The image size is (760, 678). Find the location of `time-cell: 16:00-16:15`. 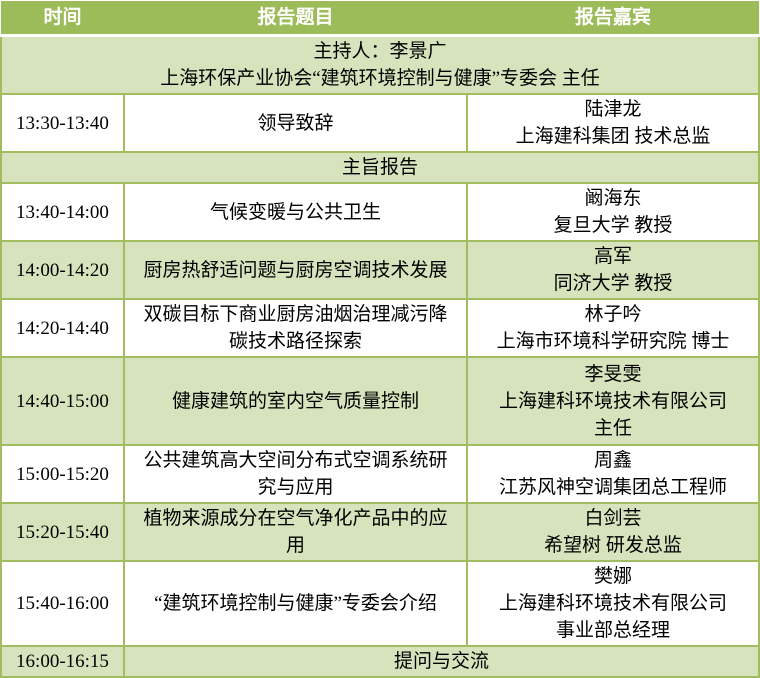

time-cell: 16:00-16:15 is located at coordinates (62, 661).